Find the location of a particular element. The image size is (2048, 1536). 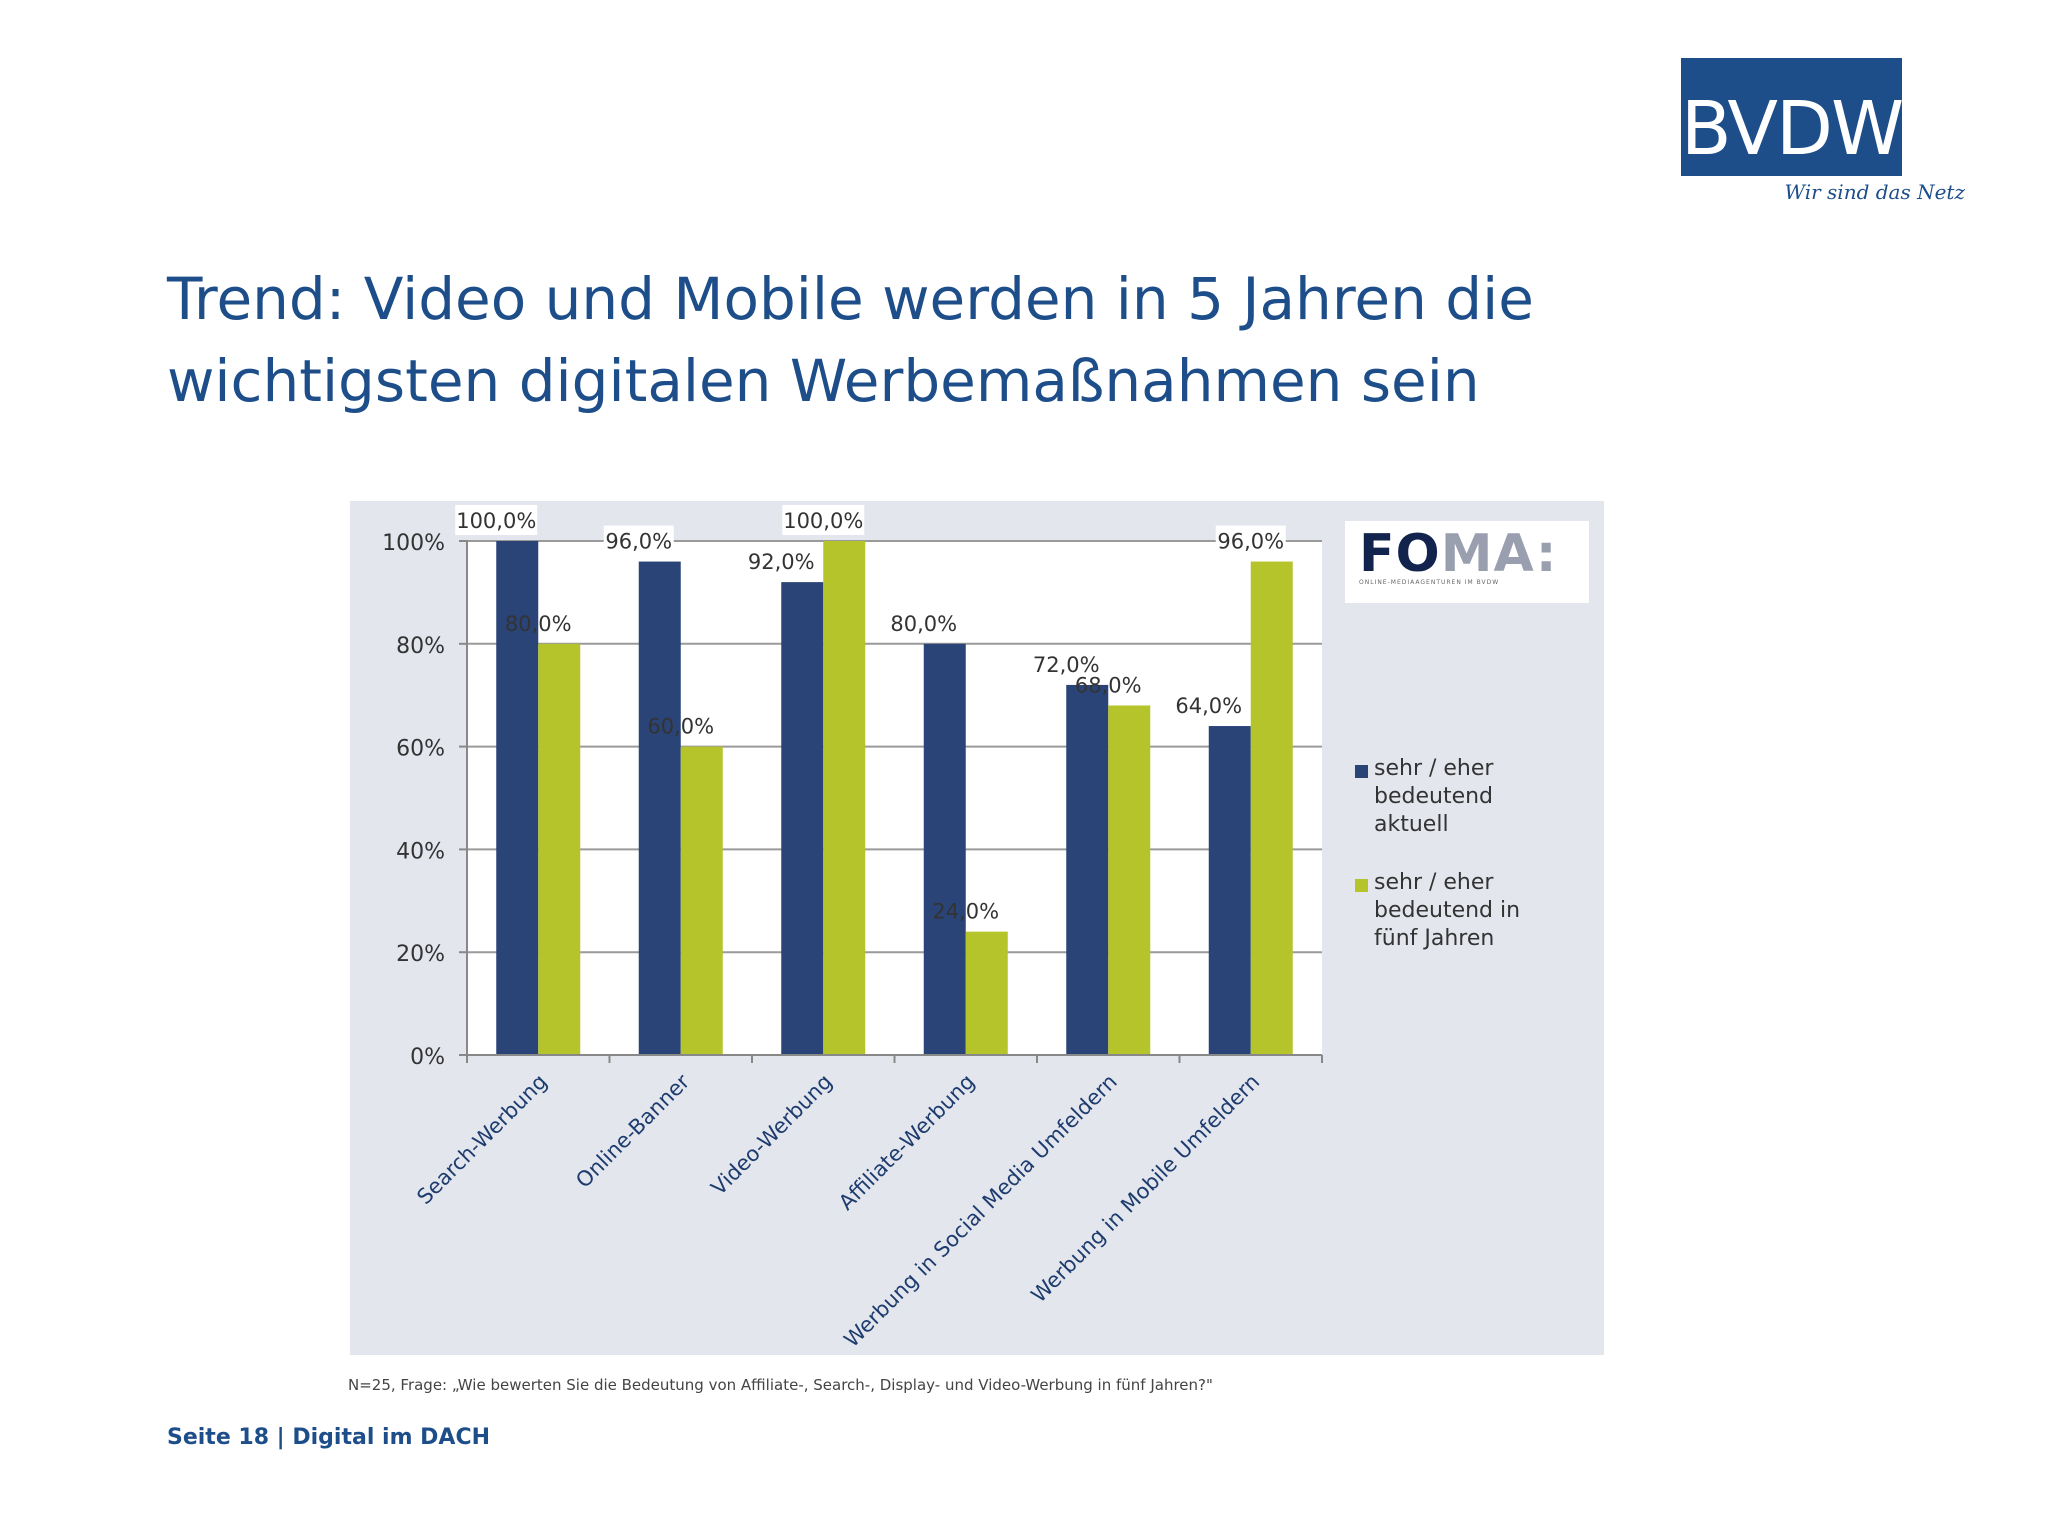

foma-logo-text-light: MA: is located at coordinates (1499, 554).